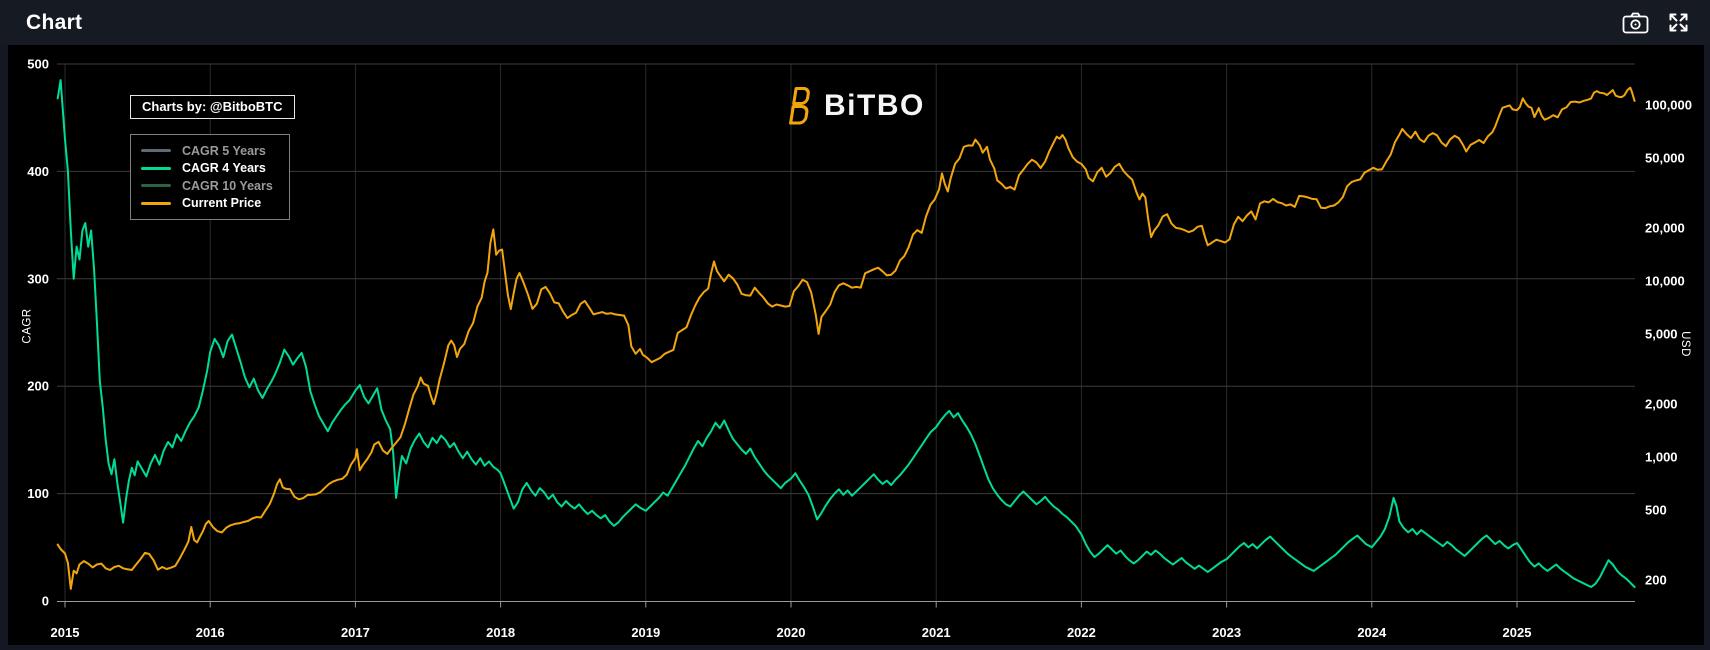 The image size is (1710, 650). What do you see at coordinates (38, 171) in the screenshot?
I see `y-axis-label-left: 400` at bounding box center [38, 171].